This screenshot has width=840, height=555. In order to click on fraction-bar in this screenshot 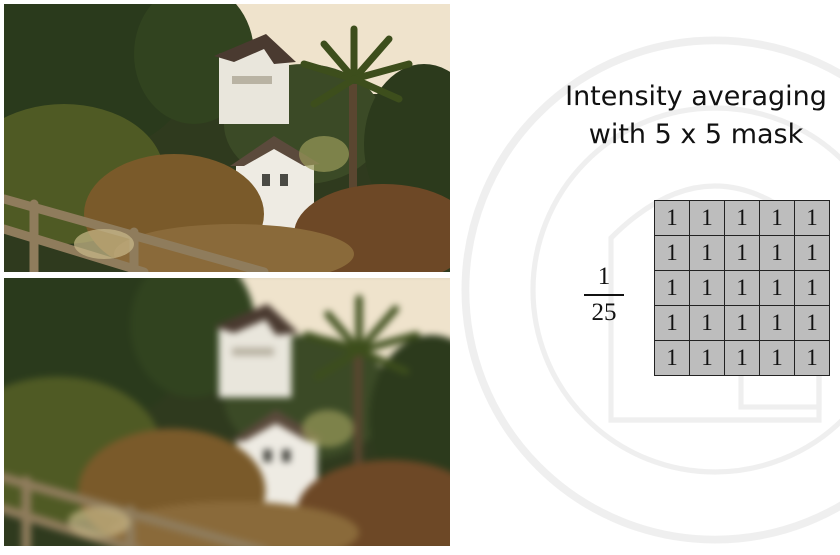, I will do `click(604, 295)`.